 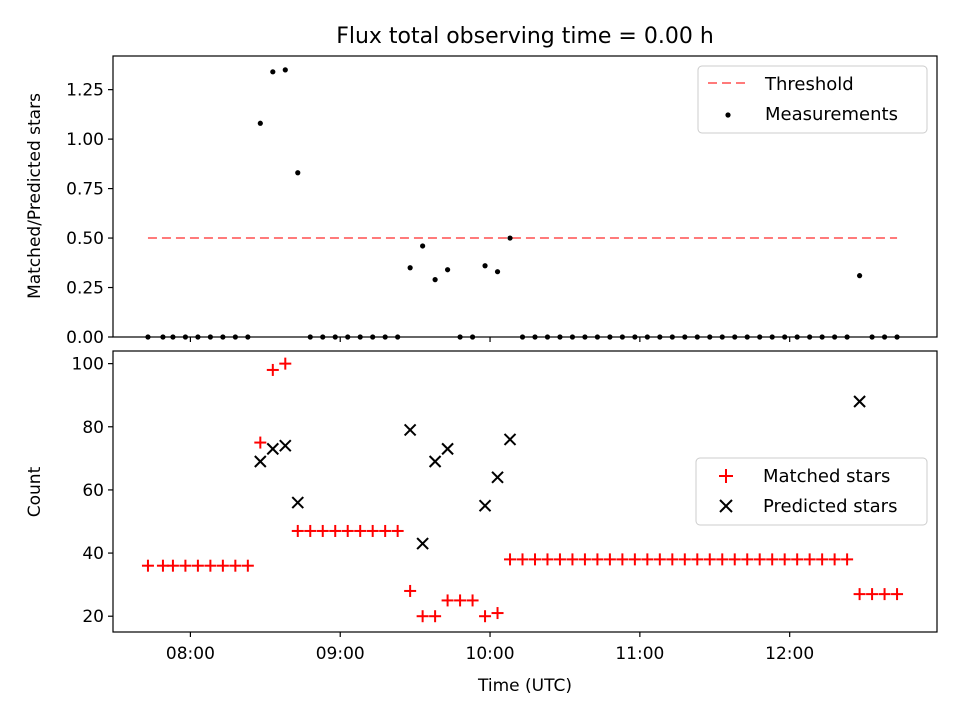 What do you see at coordinates (490, 339) in the screenshot?
I see `top-x-axis-ticks` at bounding box center [490, 339].